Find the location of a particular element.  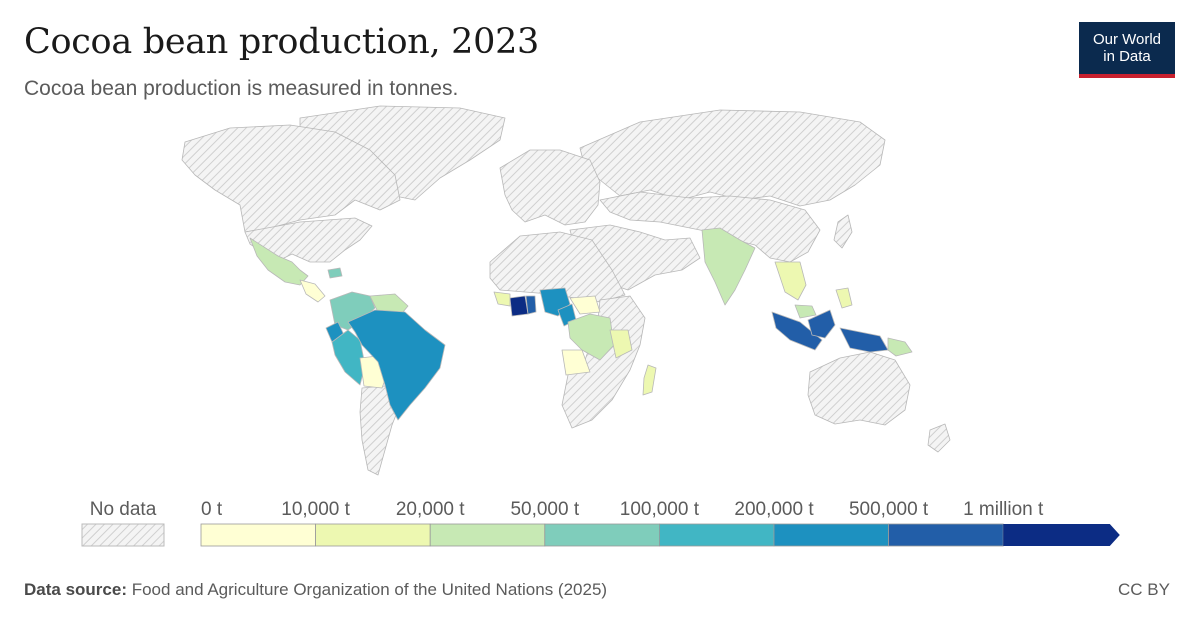

australia is located at coordinates (859, 388).